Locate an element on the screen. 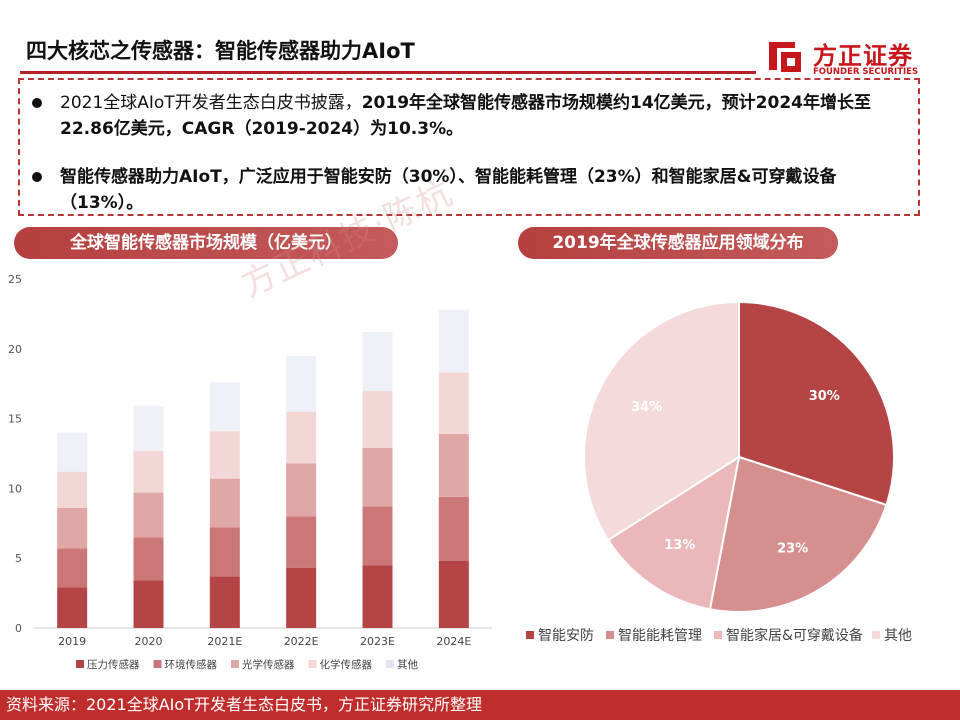 This screenshot has width=960, height=720. x-tick-label: 2023E is located at coordinates (377, 641).